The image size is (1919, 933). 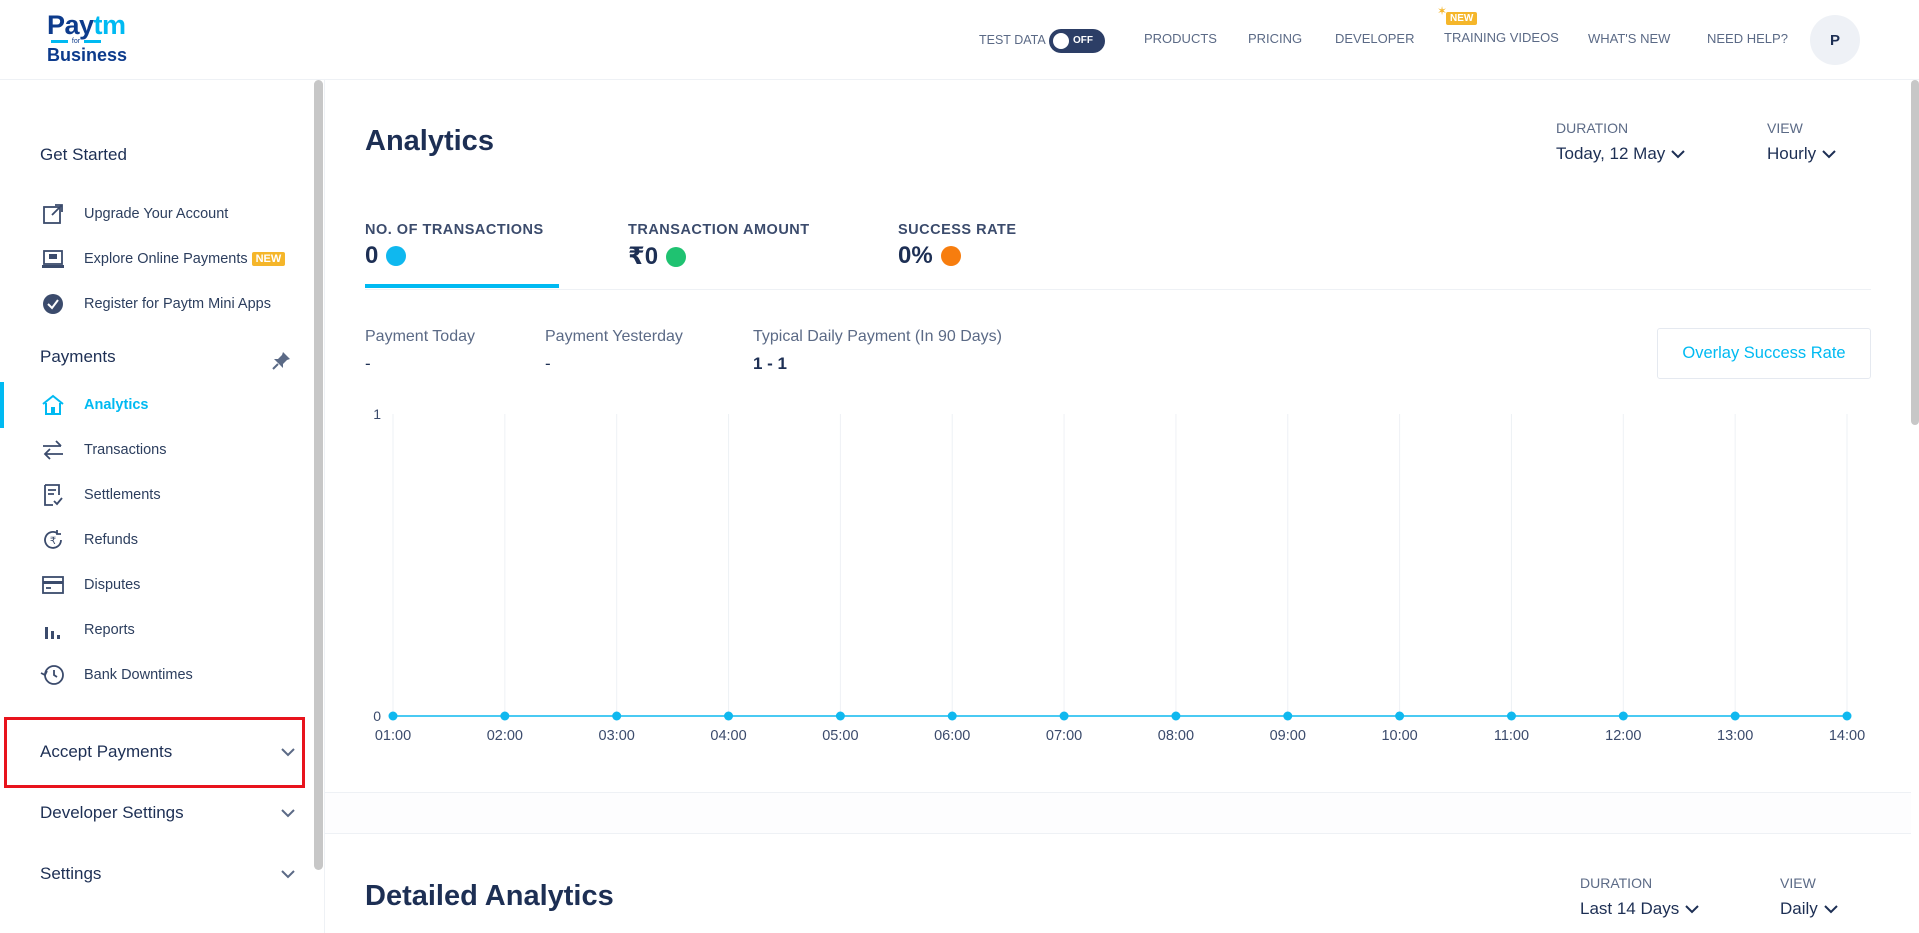 What do you see at coordinates (505, 736) in the screenshot?
I see `x-tick-label: 02:00` at bounding box center [505, 736].